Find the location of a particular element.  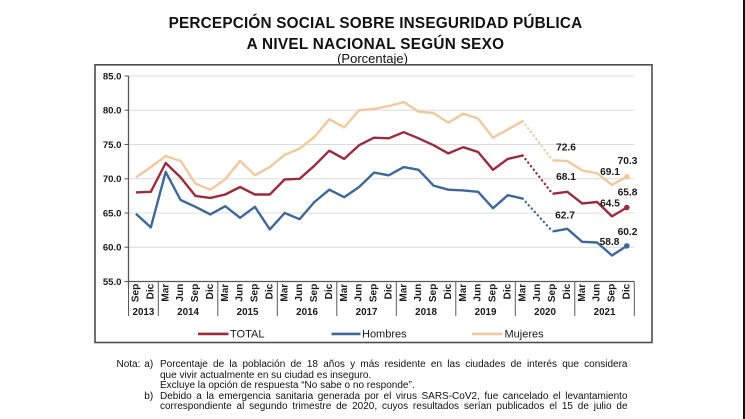

svg-text: 68.1 is located at coordinates (566, 177).